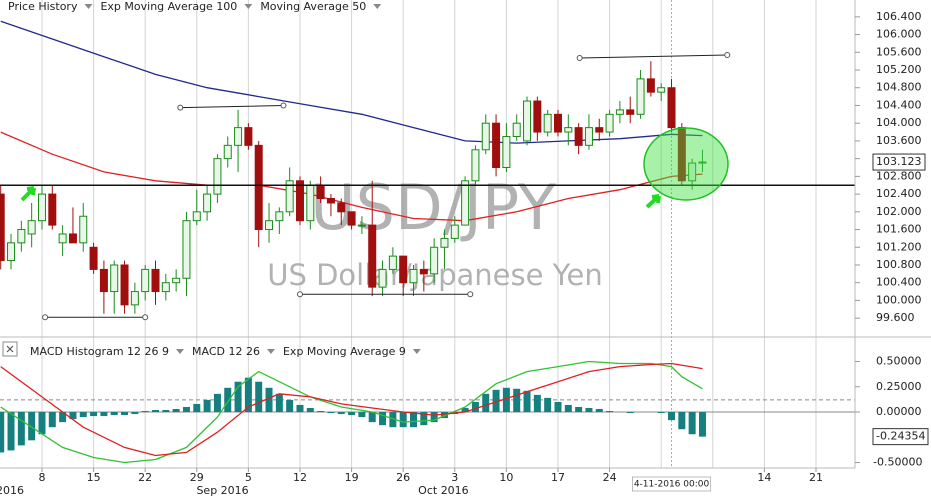 This screenshot has width=931, height=497. What do you see at coordinates (197, 477) in the screenshot?
I see `x-tick-label: 29` at bounding box center [197, 477].